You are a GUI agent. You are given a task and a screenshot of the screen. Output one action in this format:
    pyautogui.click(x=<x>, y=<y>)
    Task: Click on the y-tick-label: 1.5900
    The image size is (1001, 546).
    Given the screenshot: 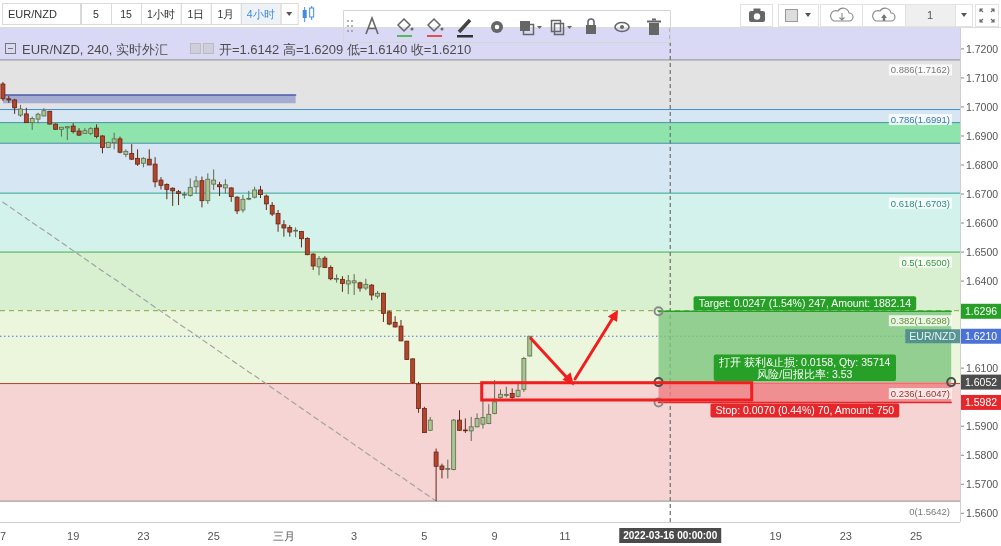 What is the action you would take?
    pyautogui.click(x=982, y=425)
    